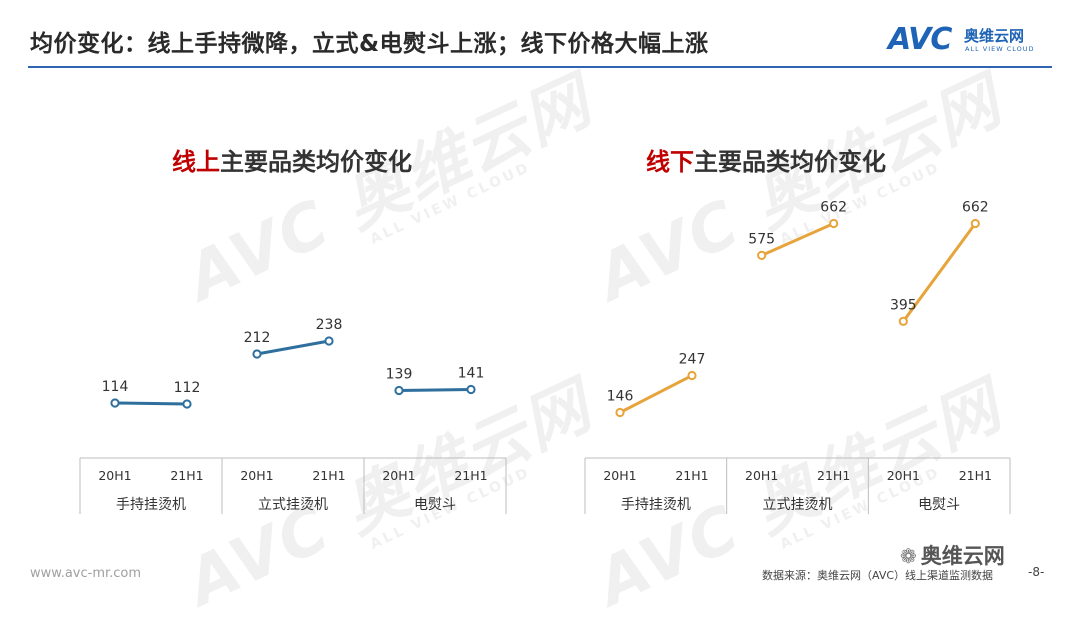  I want to click on data-label: 146, so click(620, 397).